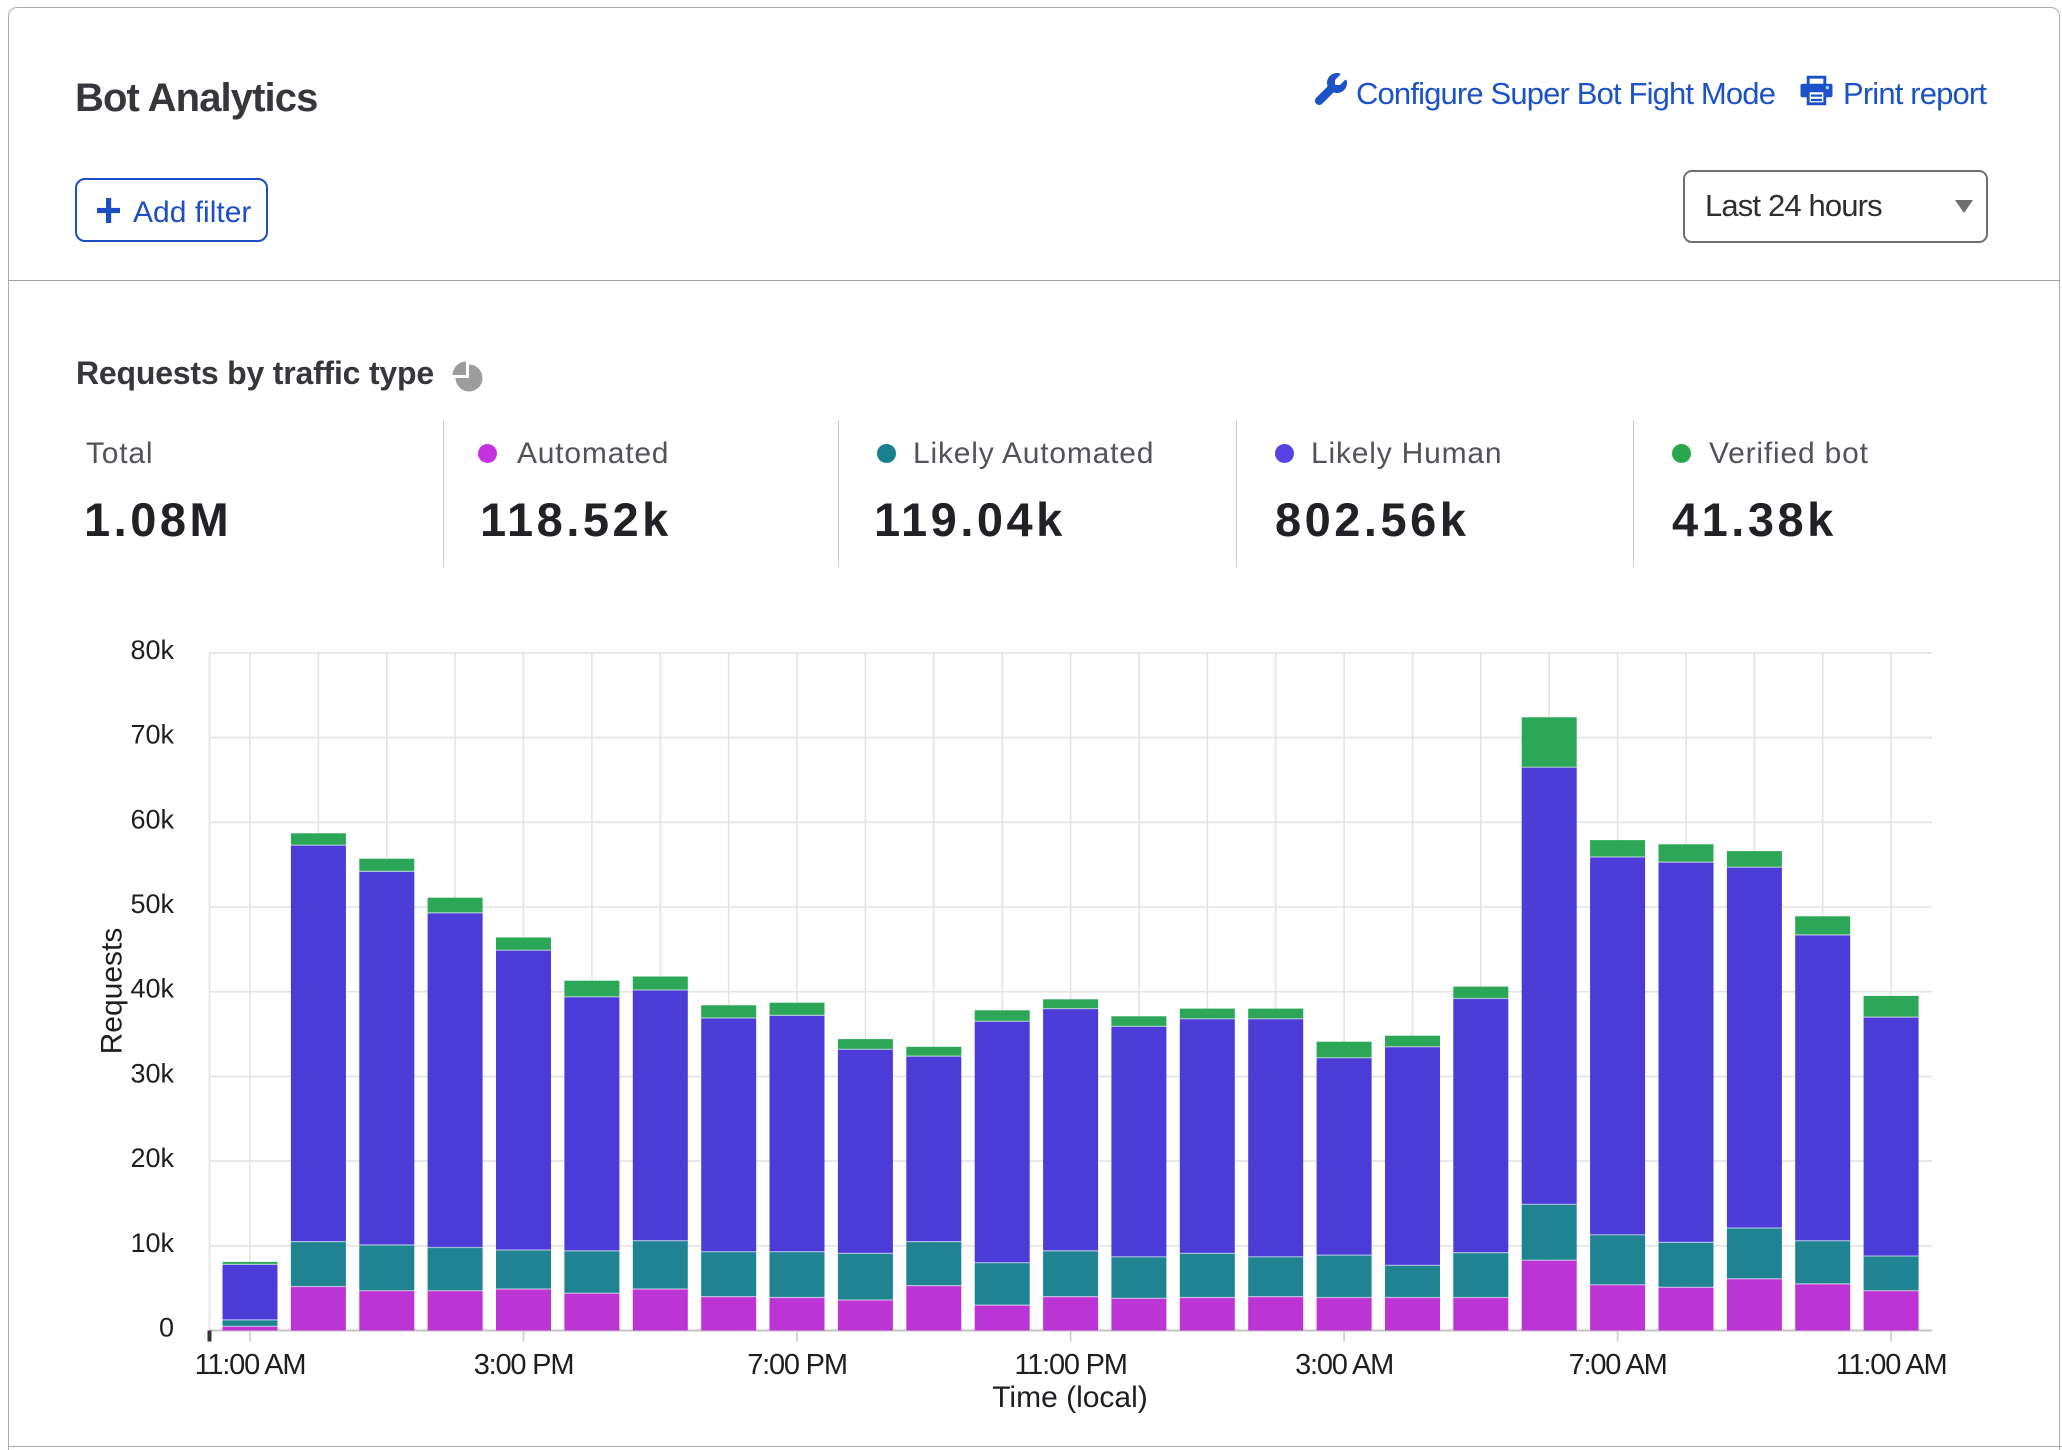 This screenshot has height=1450, width=2062. Describe the element at coordinates (152, 904) in the screenshot. I see `svg-text: 50k` at that location.